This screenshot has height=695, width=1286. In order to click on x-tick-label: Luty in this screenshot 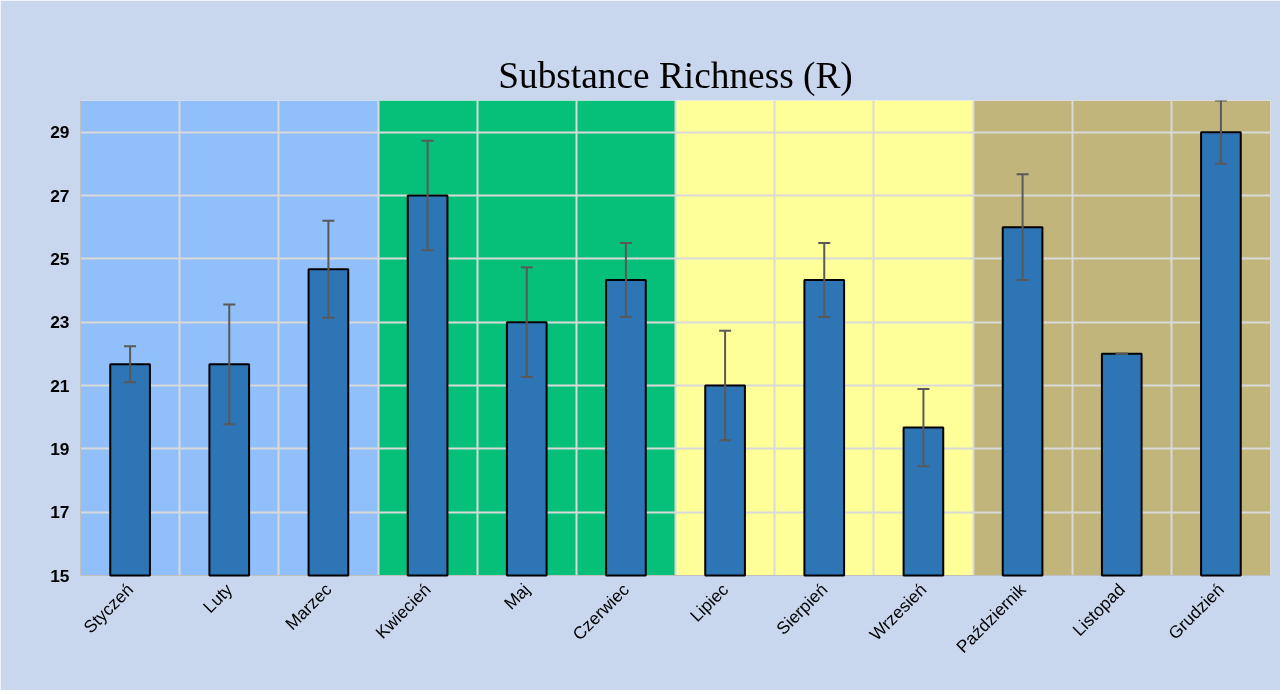, I will do `click(218, 598)`.